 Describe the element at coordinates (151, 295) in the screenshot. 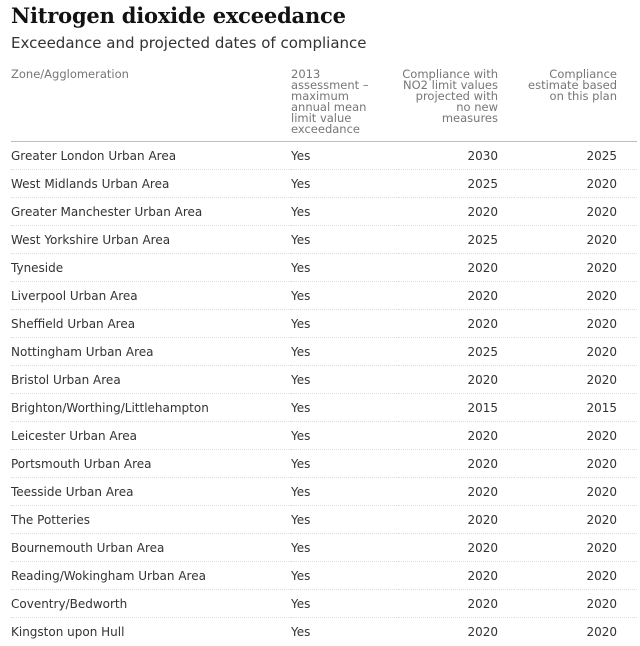

I see `zone-cell: Liverpool Urban Area` at that location.